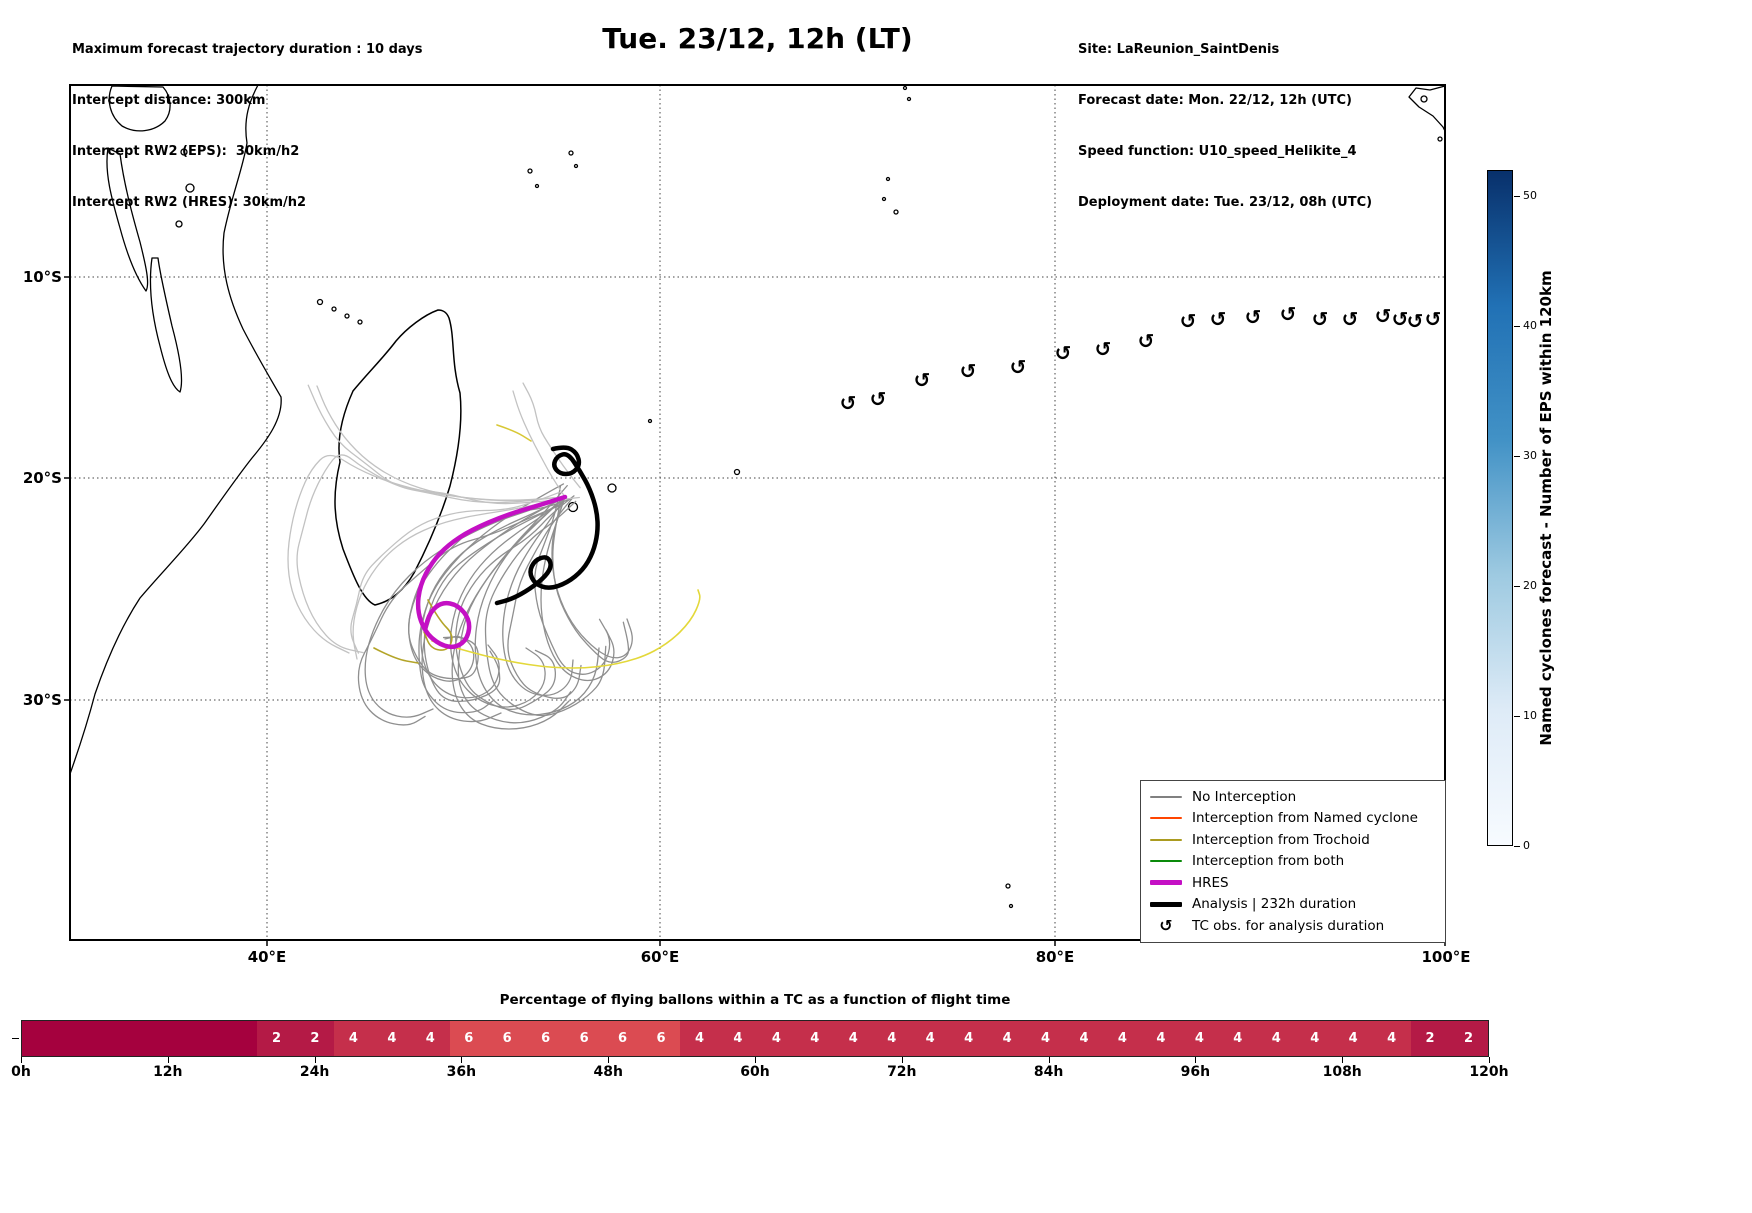  What do you see at coordinates (1274, 904) in the screenshot?
I see `legend-label: Analysis | 232h duration` at bounding box center [1274, 904].